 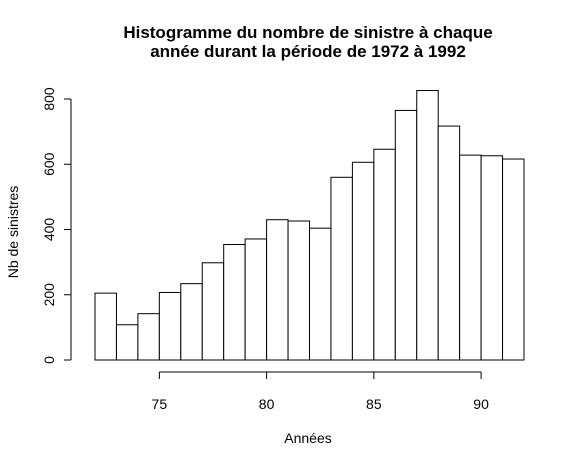 What do you see at coordinates (320, 391) in the screenshot?
I see `x-axis: 75 80 85 90` at bounding box center [320, 391].